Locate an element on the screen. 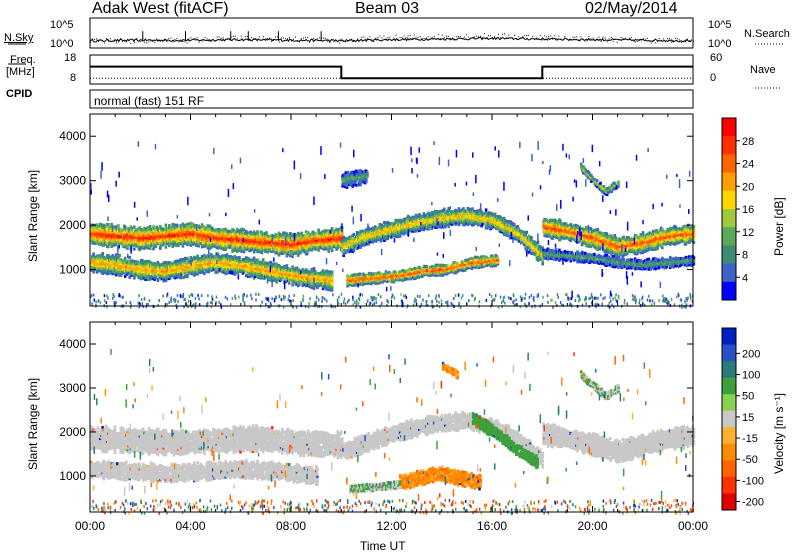 The height and width of the screenshot is (554, 800). cpid-label: CPID is located at coordinates (19, 94).